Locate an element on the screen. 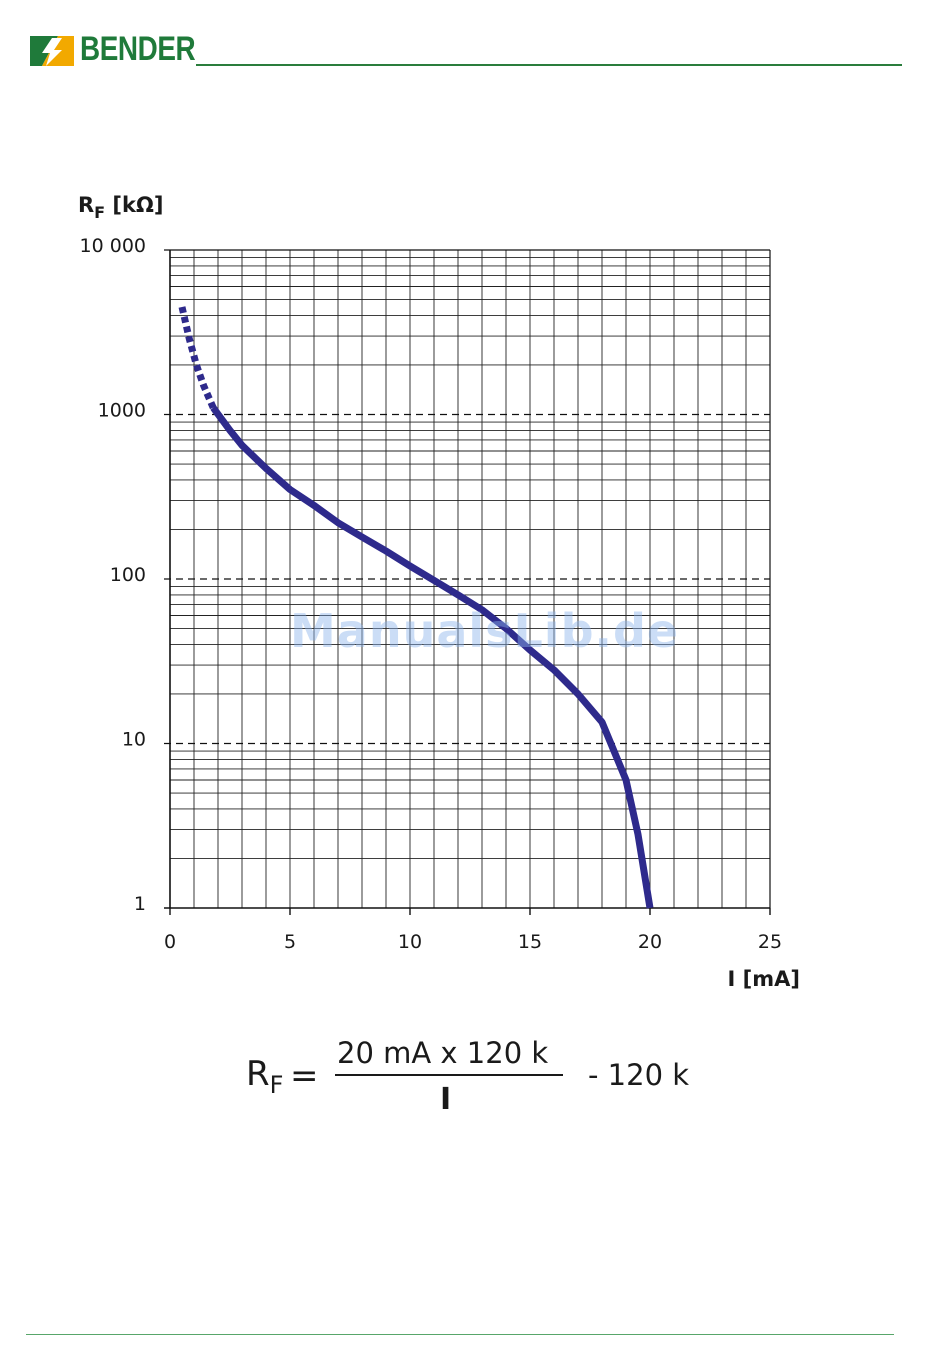  x-tick-label: 20 is located at coordinates (650, 942).